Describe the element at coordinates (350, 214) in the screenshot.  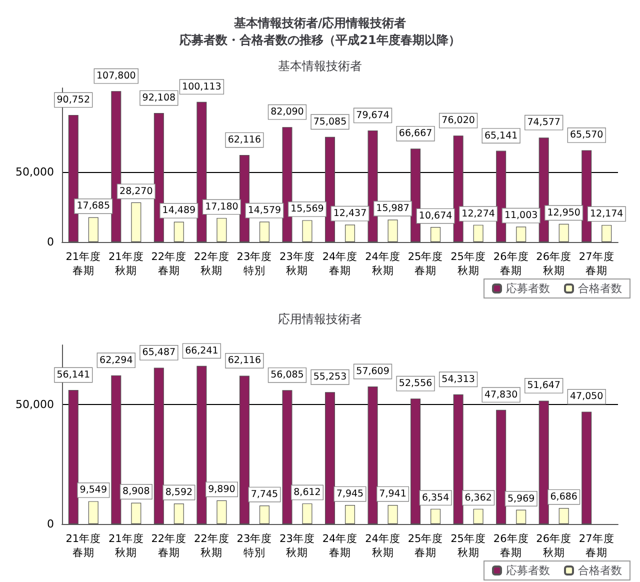
I see `data-label: 12,437` at that location.